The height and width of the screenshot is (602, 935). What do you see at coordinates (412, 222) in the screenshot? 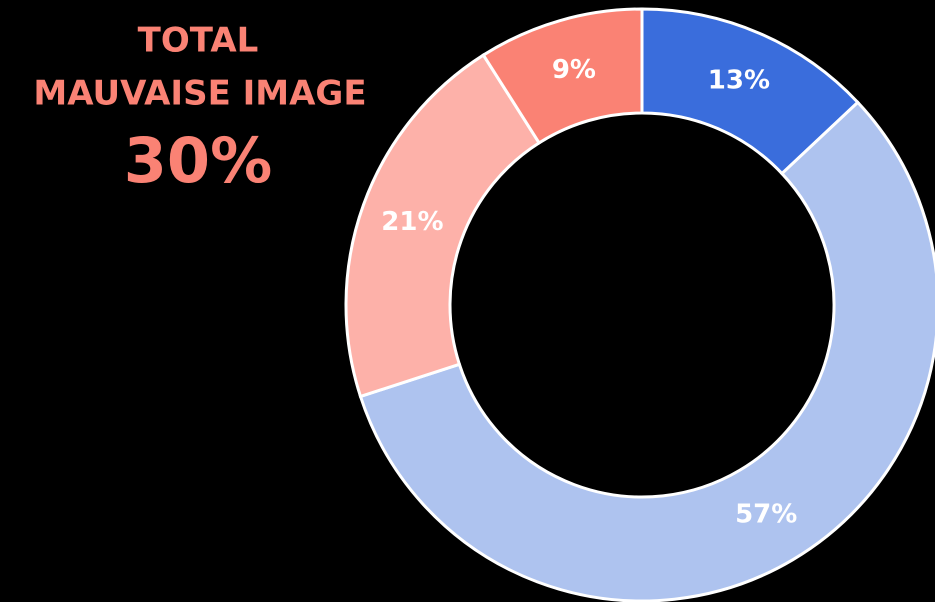
I see `data-label: 21%` at bounding box center [412, 222].